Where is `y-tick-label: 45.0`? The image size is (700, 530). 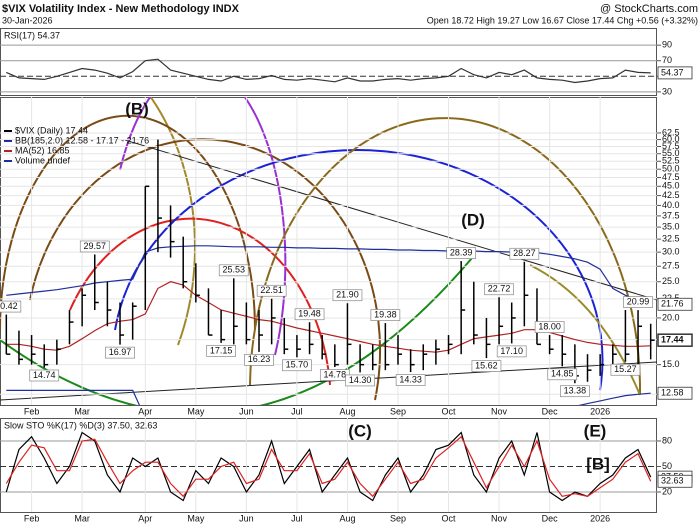 y-tick-label: 45.0 is located at coordinates (671, 186).